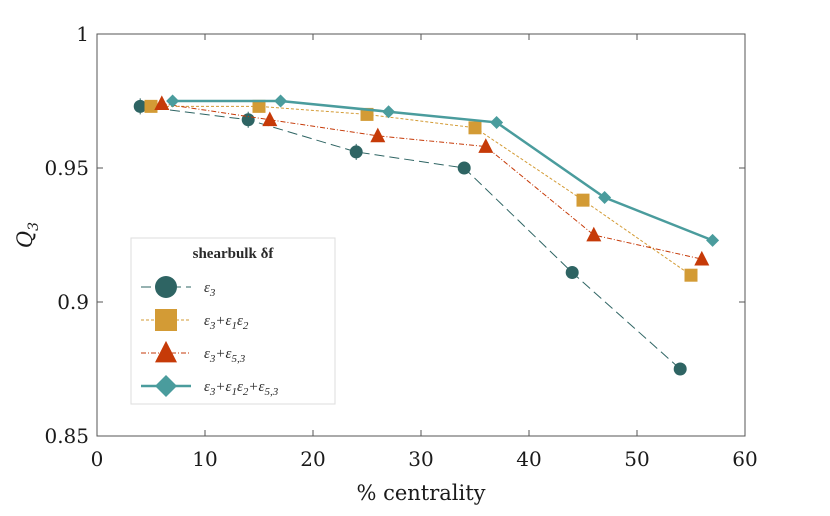 This screenshot has height=516, width=830. What do you see at coordinates (66, 436) in the screenshot?
I see `y-tick-label: 0.85` at bounding box center [66, 436].